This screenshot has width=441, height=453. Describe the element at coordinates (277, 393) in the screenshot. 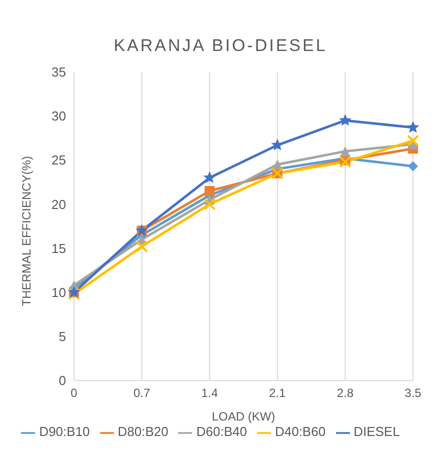

I see `x-tick-label: 2.1` at that location.